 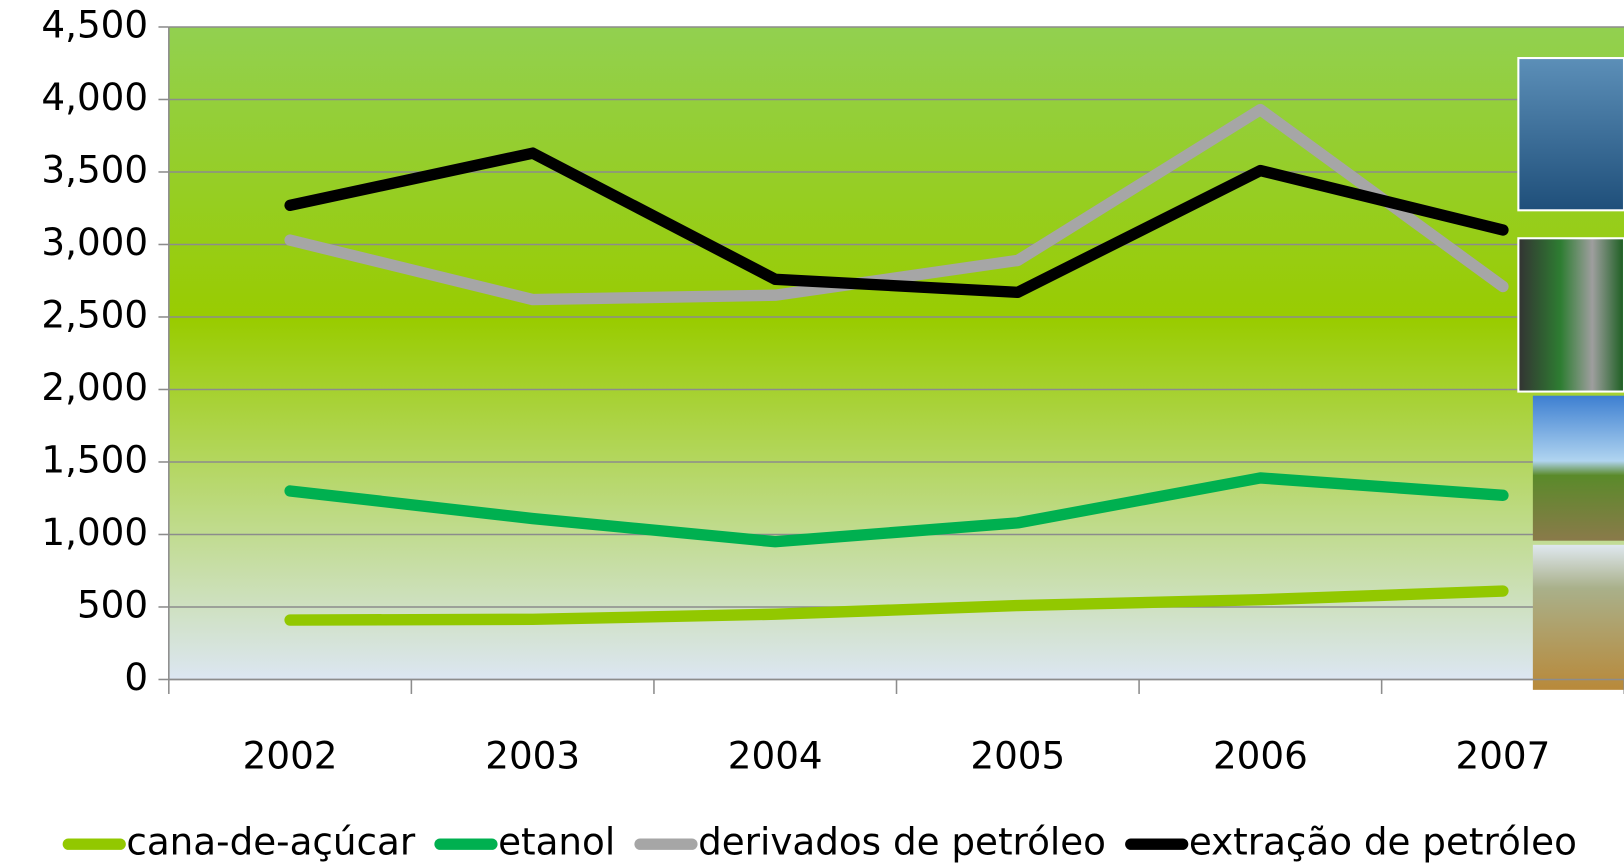 What do you see at coordinates (290, 756) in the screenshot?
I see `x-tick-label: 2002` at bounding box center [290, 756].